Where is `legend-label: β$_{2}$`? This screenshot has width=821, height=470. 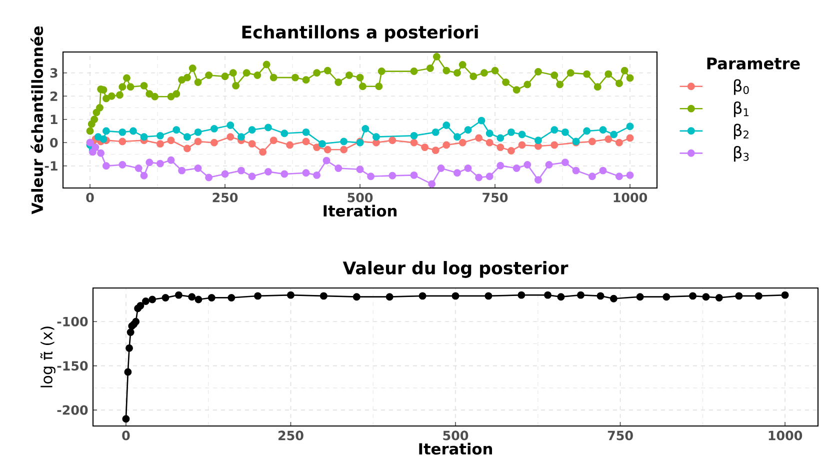
legend-label: β$_{2}$ is located at coordinates (741, 132).